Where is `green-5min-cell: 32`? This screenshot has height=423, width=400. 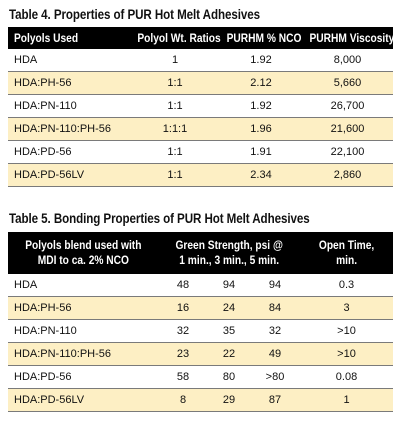 green-5min-cell: 32 is located at coordinates (275, 331).